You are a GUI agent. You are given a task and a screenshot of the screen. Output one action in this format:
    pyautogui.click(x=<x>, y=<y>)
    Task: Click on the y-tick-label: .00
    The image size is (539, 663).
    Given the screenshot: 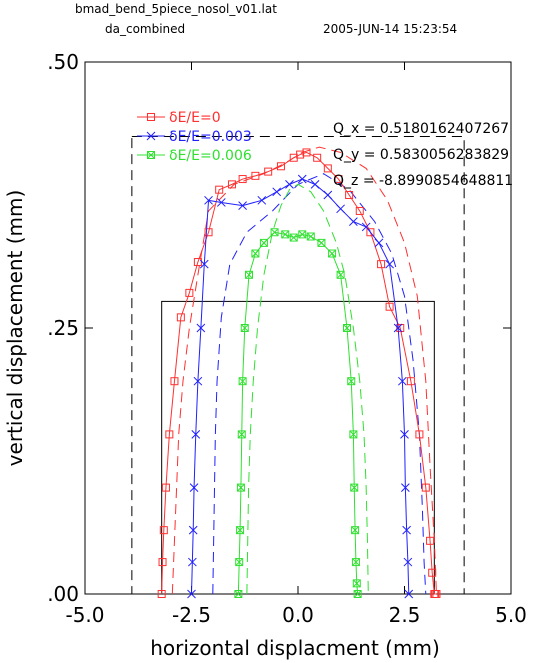 What is the action you would take?
    pyautogui.click(x=63, y=594)
    